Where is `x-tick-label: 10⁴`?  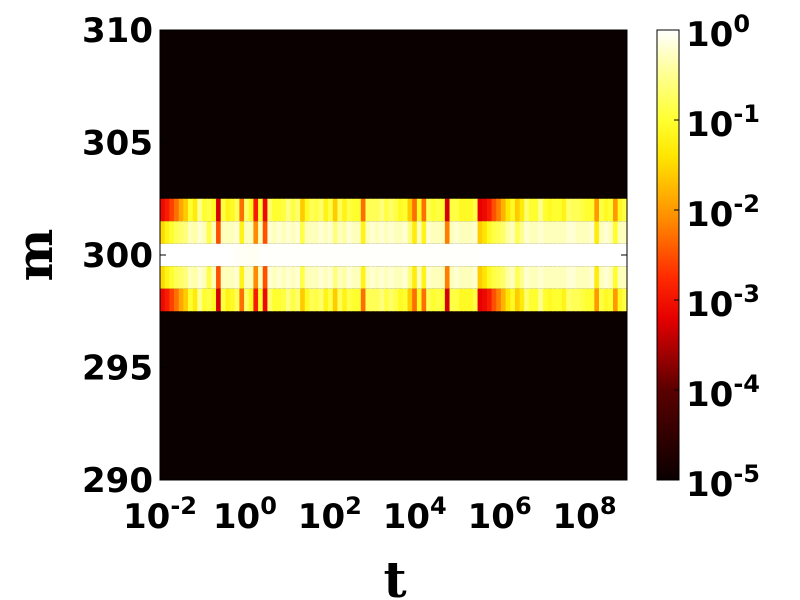 x-tick-label: 10⁴ is located at coordinates (415, 514).